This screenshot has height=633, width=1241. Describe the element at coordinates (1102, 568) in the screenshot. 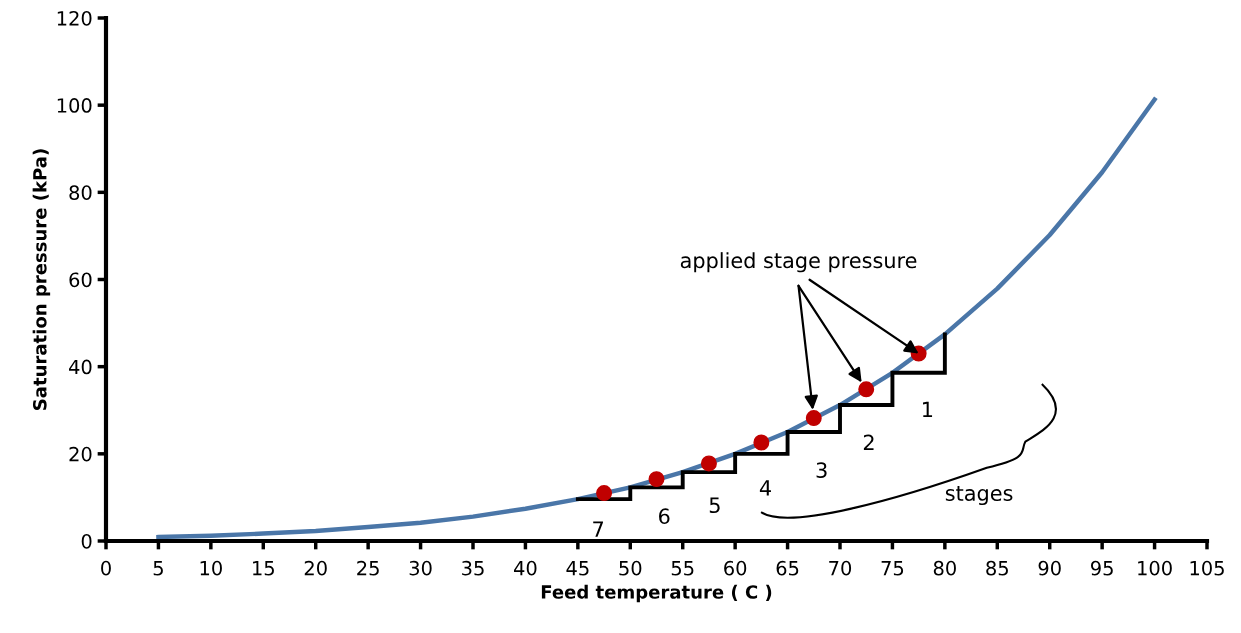

I see `x-tick-label: 95` at that location.